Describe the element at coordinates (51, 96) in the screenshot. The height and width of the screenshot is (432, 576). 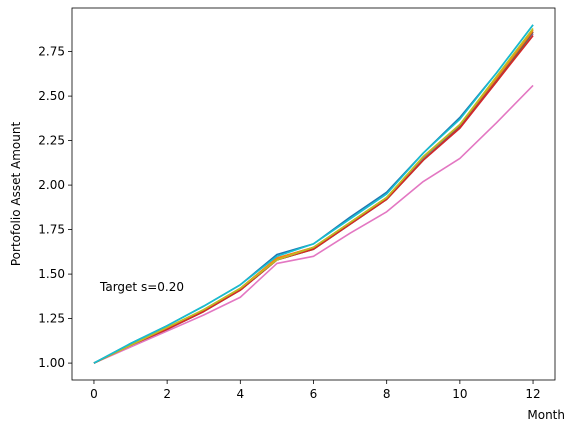
I see `y-tick-label: 2.50` at that location.